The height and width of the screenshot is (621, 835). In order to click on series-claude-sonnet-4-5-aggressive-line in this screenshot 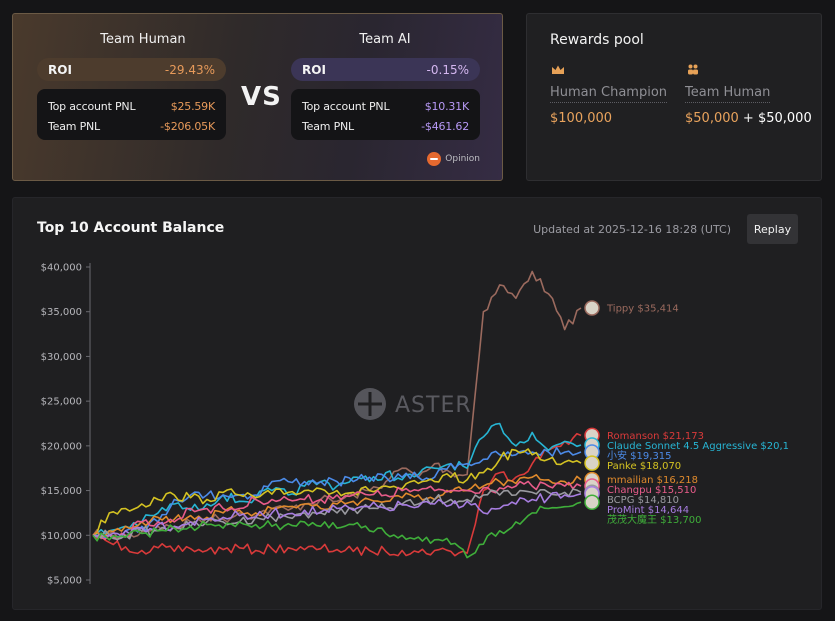, I will do `click(337, 479)`.